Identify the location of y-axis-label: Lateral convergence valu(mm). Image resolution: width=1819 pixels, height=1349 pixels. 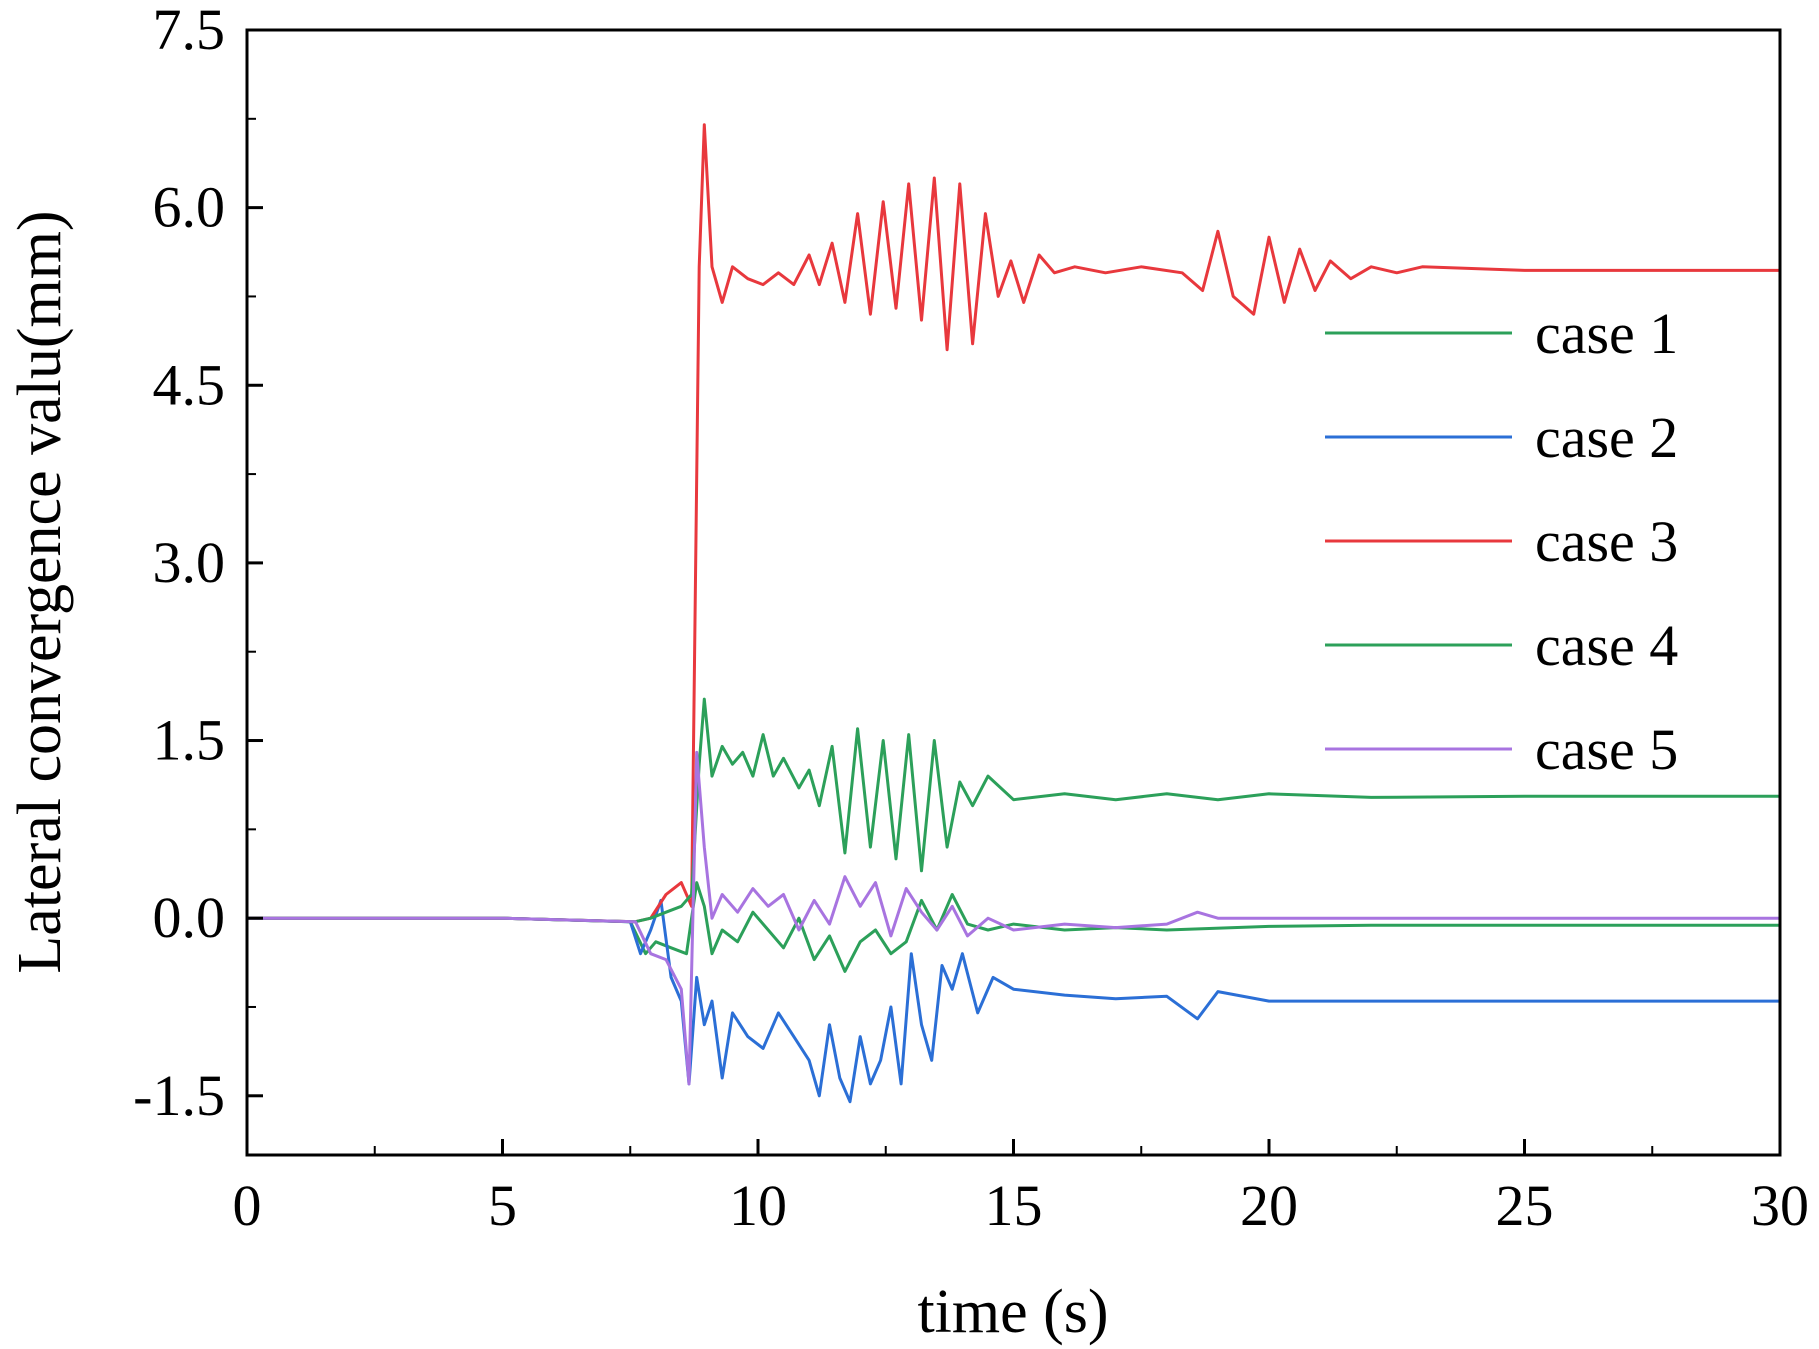
(40, 591).